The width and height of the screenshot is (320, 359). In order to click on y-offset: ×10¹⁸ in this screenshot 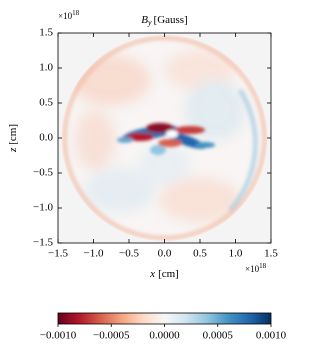, I will do `click(69, 15)`.